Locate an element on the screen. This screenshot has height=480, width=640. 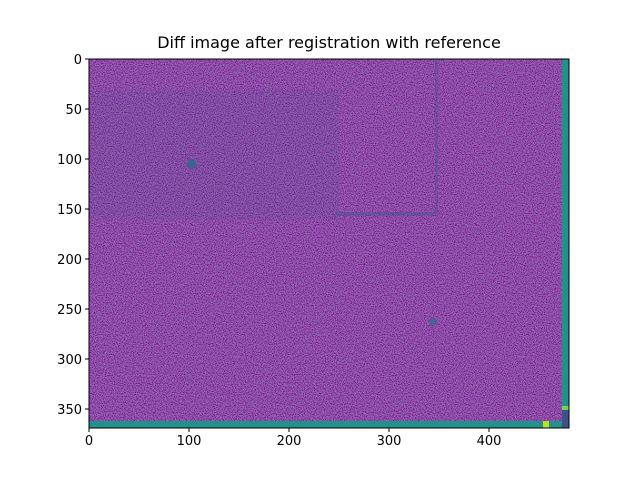
y-tick-label: 200 is located at coordinates (69, 260).